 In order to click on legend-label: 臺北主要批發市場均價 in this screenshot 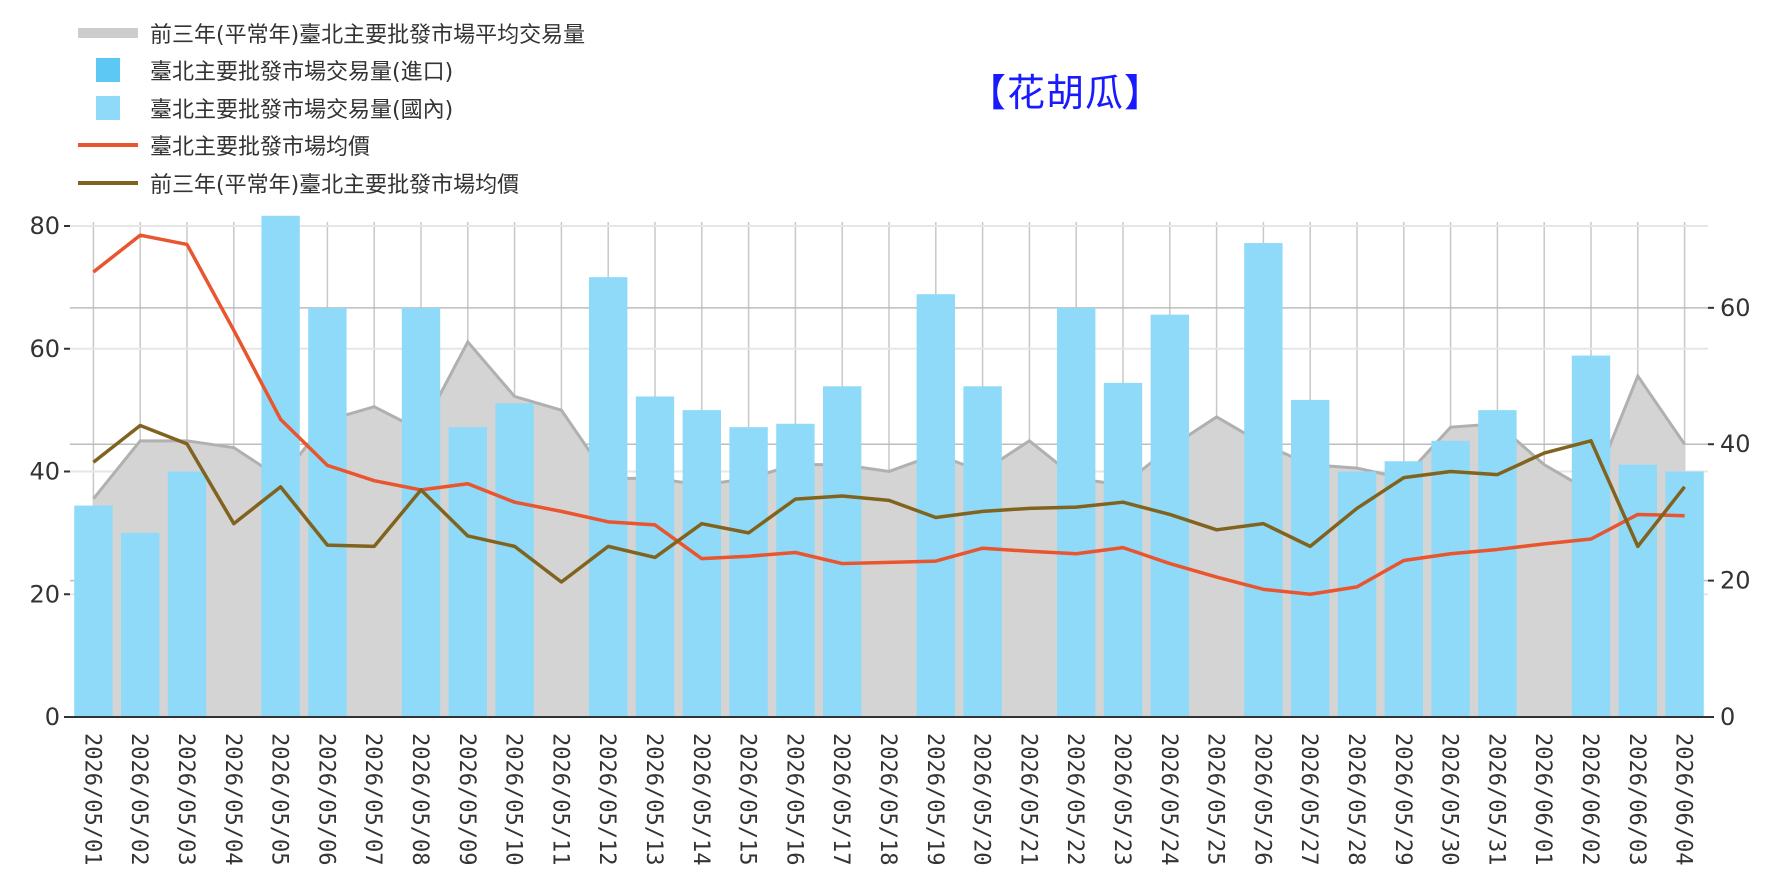, I will do `click(260, 148)`.